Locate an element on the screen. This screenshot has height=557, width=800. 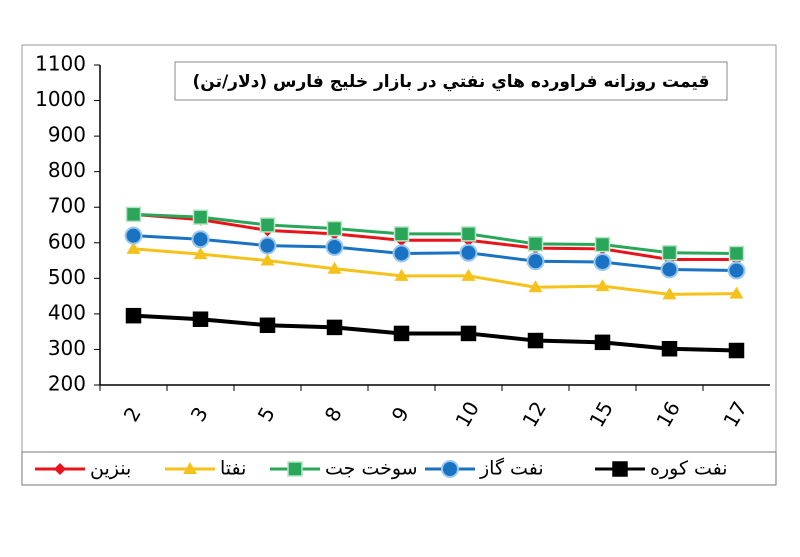
y-tick-label: 300 is located at coordinates (67, 348).